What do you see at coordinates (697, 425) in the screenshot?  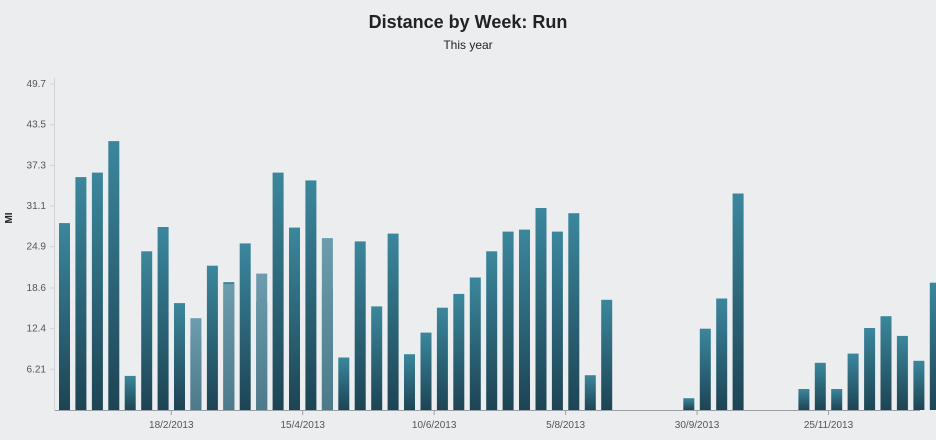 I see `x-tick-label: 30/9/2013` at bounding box center [697, 425].